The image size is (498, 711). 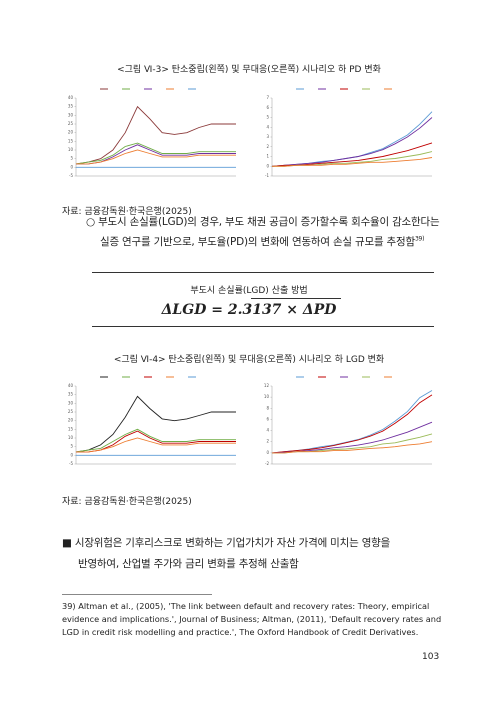 What do you see at coordinates (267, 407) in the screenshot?
I see `y-tick-label: 8` at bounding box center [267, 407].